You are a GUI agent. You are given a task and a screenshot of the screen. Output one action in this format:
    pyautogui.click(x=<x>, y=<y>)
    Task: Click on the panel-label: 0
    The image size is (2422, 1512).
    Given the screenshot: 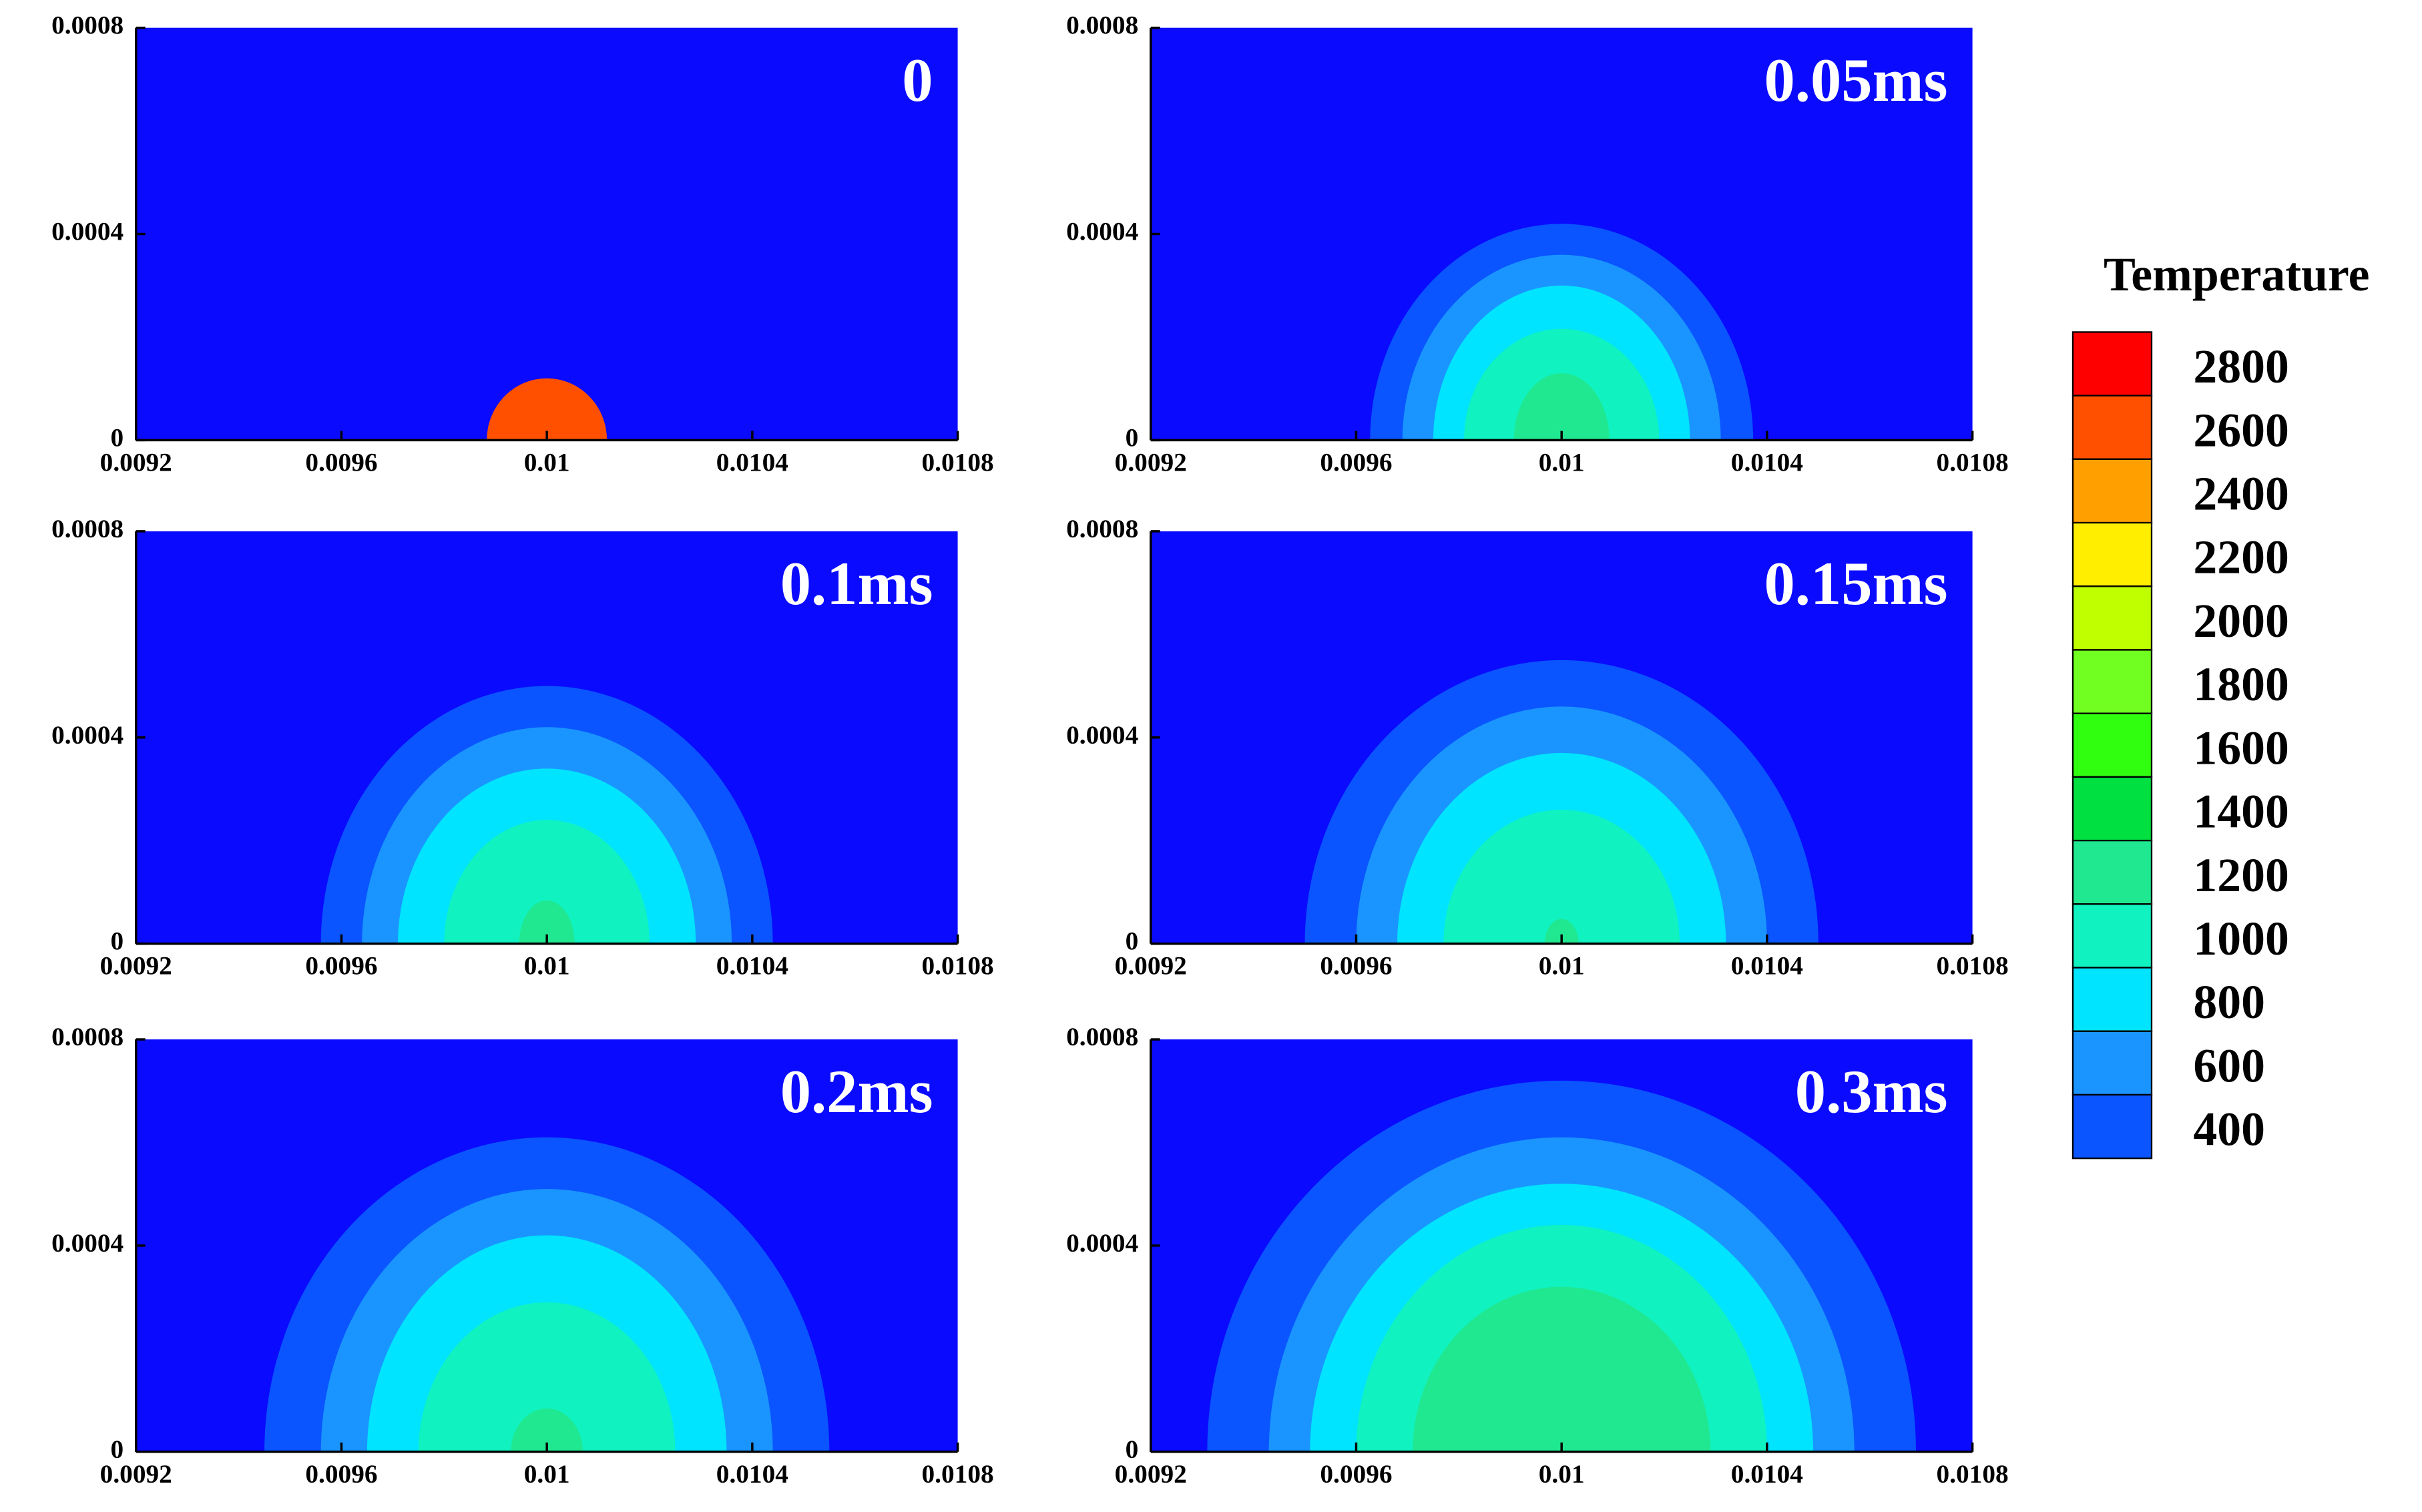 What is the action you would take?
    pyautogui.click(x=917, y=81)
    